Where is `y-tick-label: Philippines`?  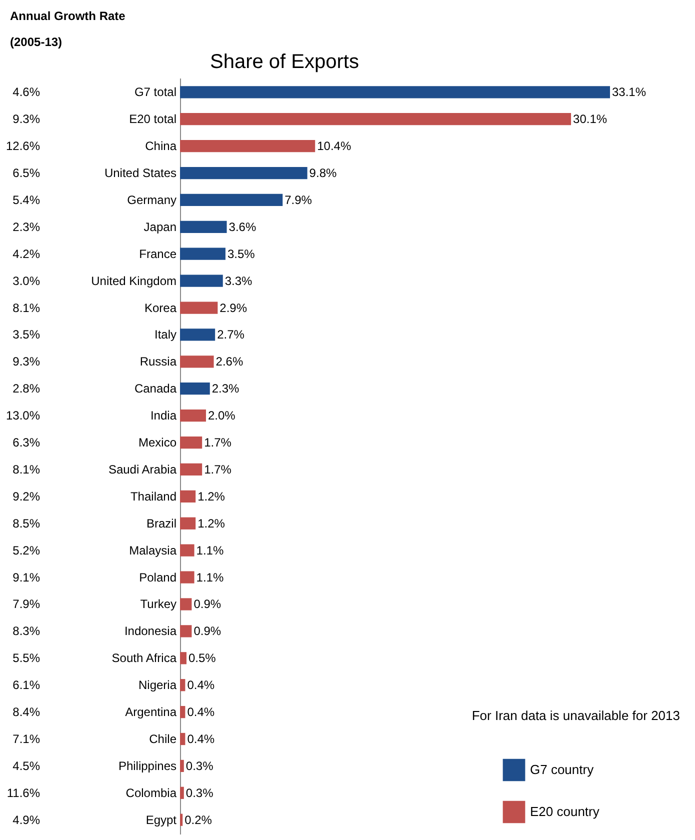
y-tick-label: Philippines is located at coordinates (147, 765).